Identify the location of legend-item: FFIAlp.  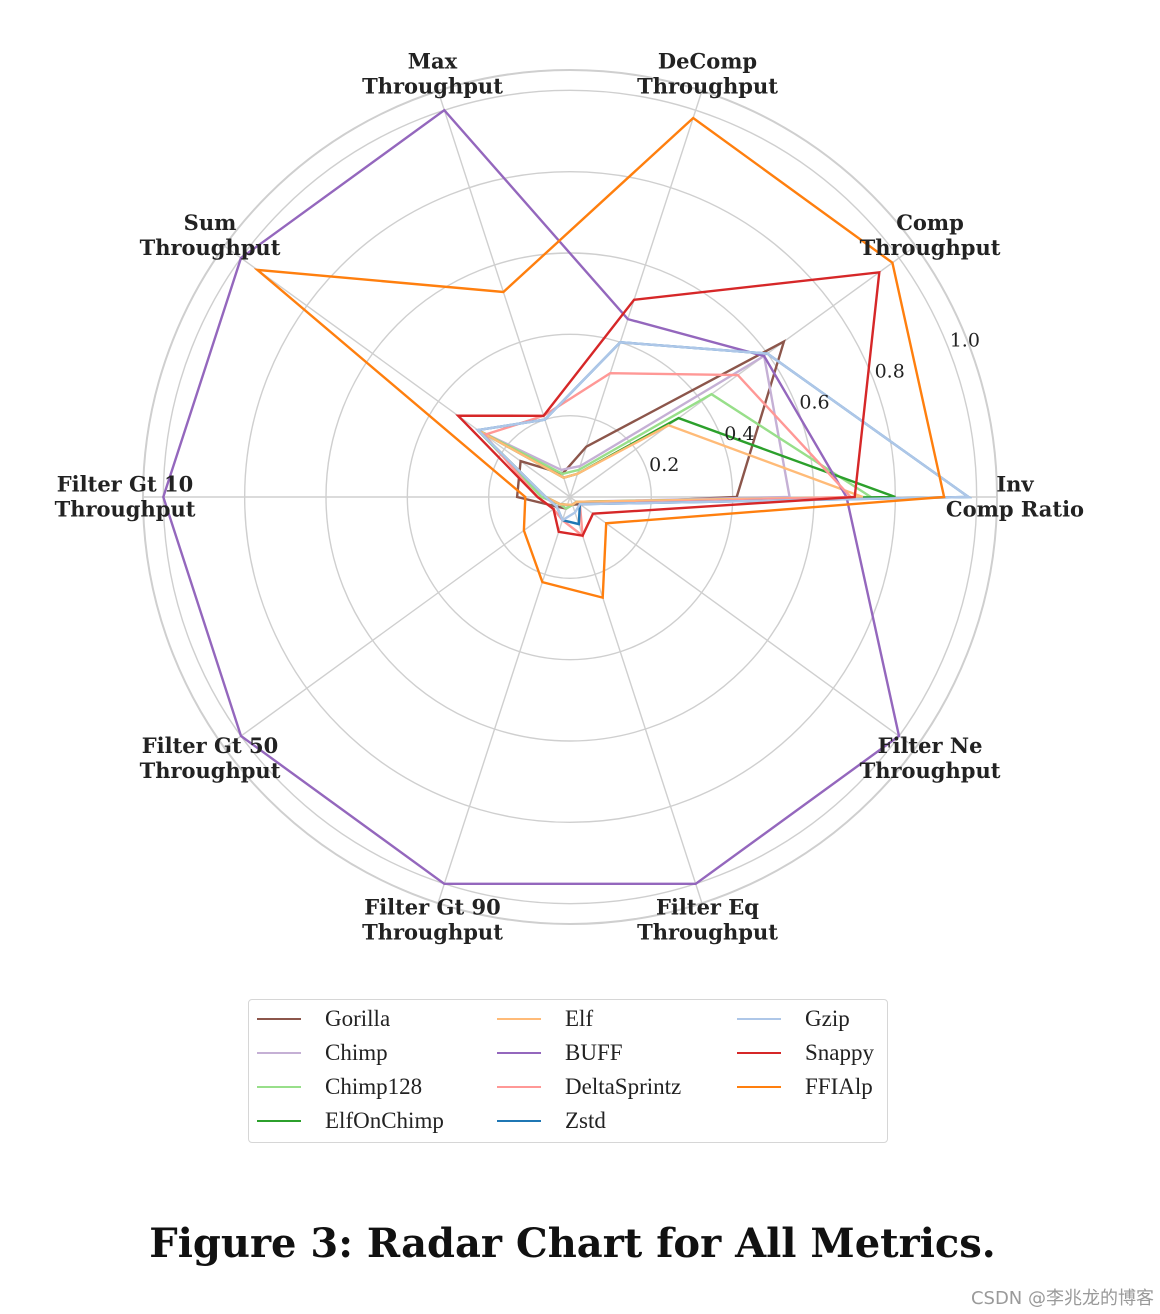
(805, 1087).